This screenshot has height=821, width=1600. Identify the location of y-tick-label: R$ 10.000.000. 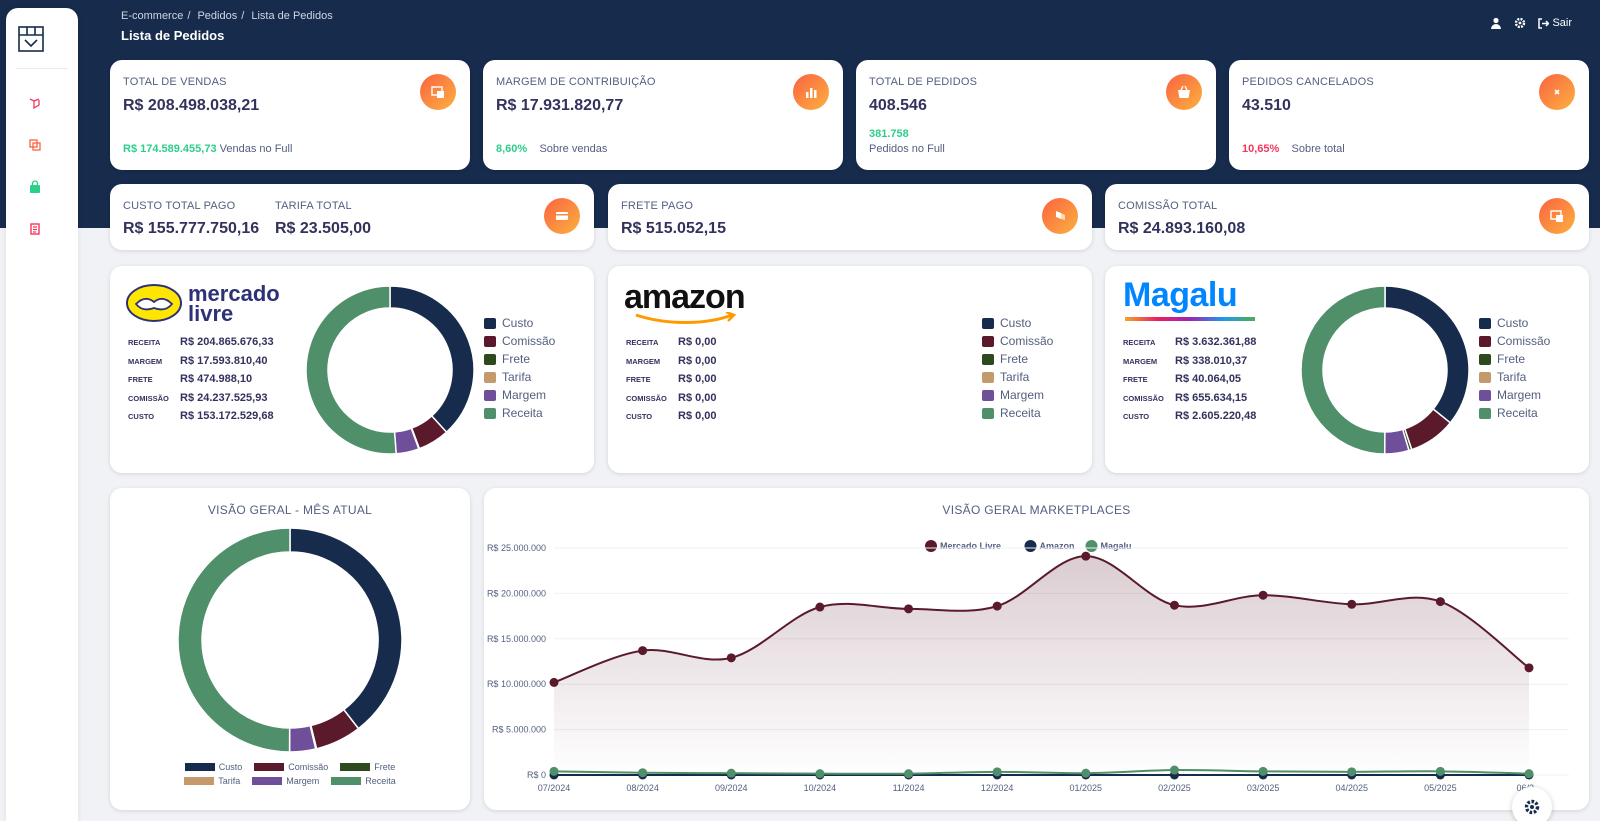
(516, 684).